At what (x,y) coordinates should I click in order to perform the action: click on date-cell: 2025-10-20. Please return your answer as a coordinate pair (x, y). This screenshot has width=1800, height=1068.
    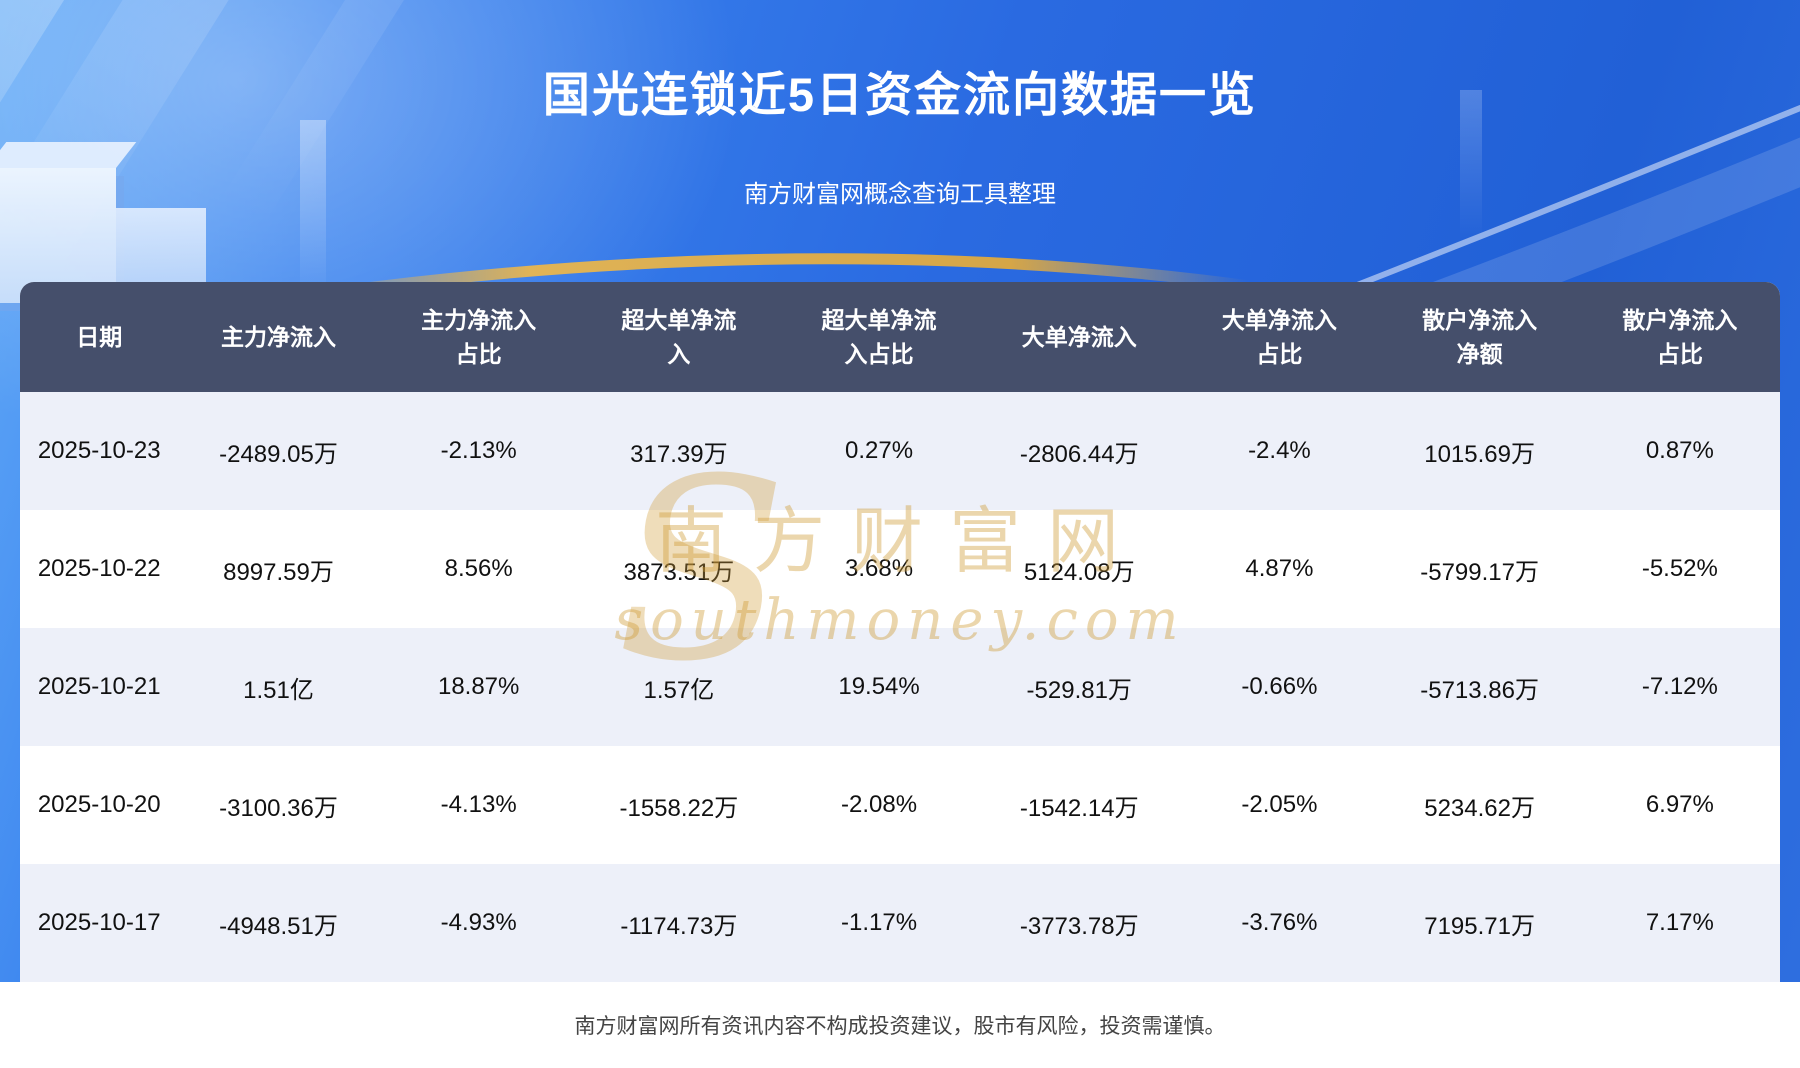
    Looking at the image, I should click on (99, 804).